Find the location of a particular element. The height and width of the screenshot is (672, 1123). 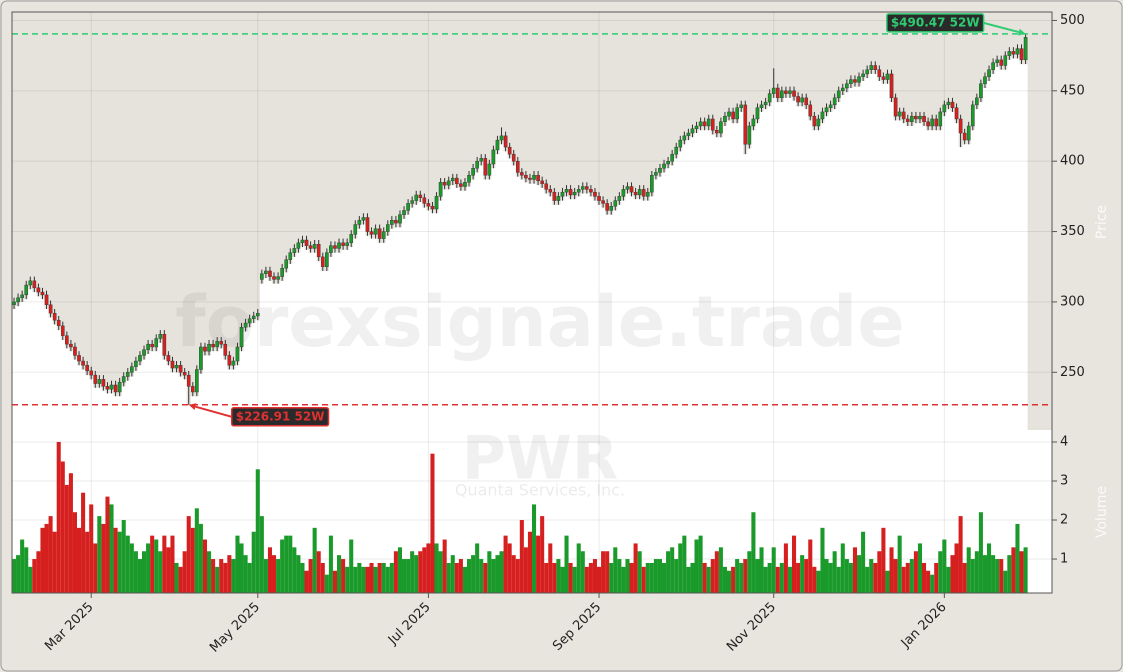

symbol-watermark: PWR is located at coordinates (540, 459).